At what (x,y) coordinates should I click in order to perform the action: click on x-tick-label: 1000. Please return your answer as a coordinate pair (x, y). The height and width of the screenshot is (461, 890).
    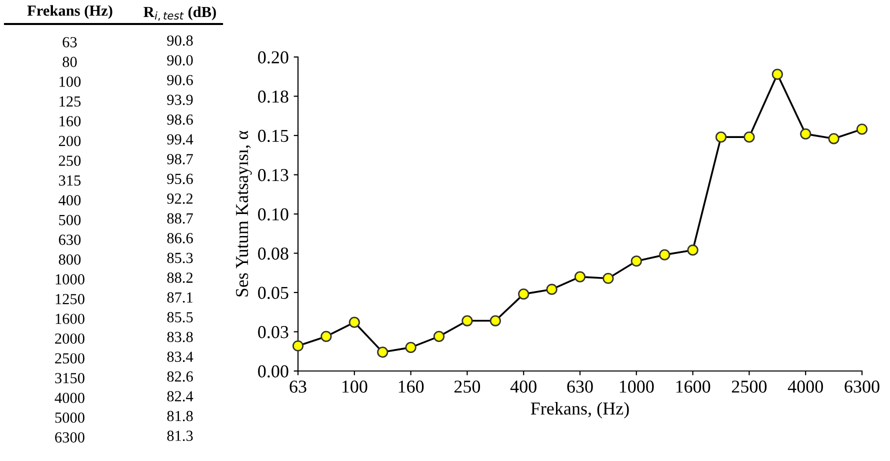
    Looking at the image, I should click on (637, 386).